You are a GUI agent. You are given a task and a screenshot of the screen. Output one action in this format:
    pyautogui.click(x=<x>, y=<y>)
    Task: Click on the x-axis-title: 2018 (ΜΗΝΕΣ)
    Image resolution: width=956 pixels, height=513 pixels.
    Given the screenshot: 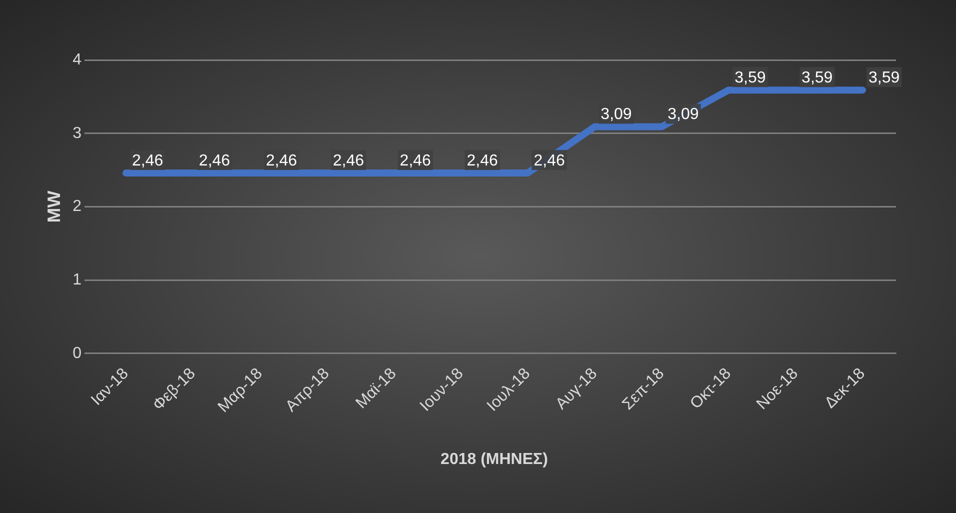 What is the action you would take?
    pyautogui.click(x=494, y=459)
    